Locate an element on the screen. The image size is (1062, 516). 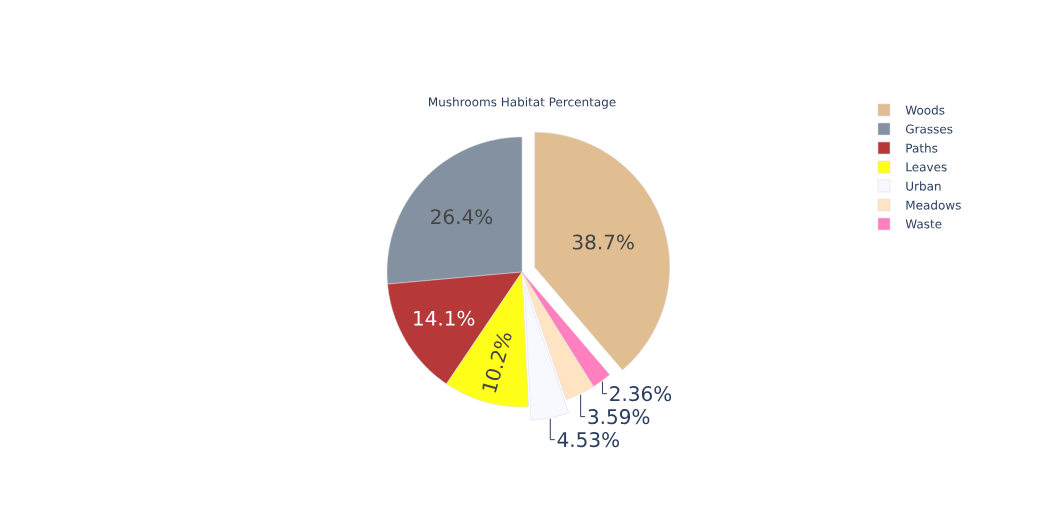
legend-label: Grasses is located at coordinates (929, 129).